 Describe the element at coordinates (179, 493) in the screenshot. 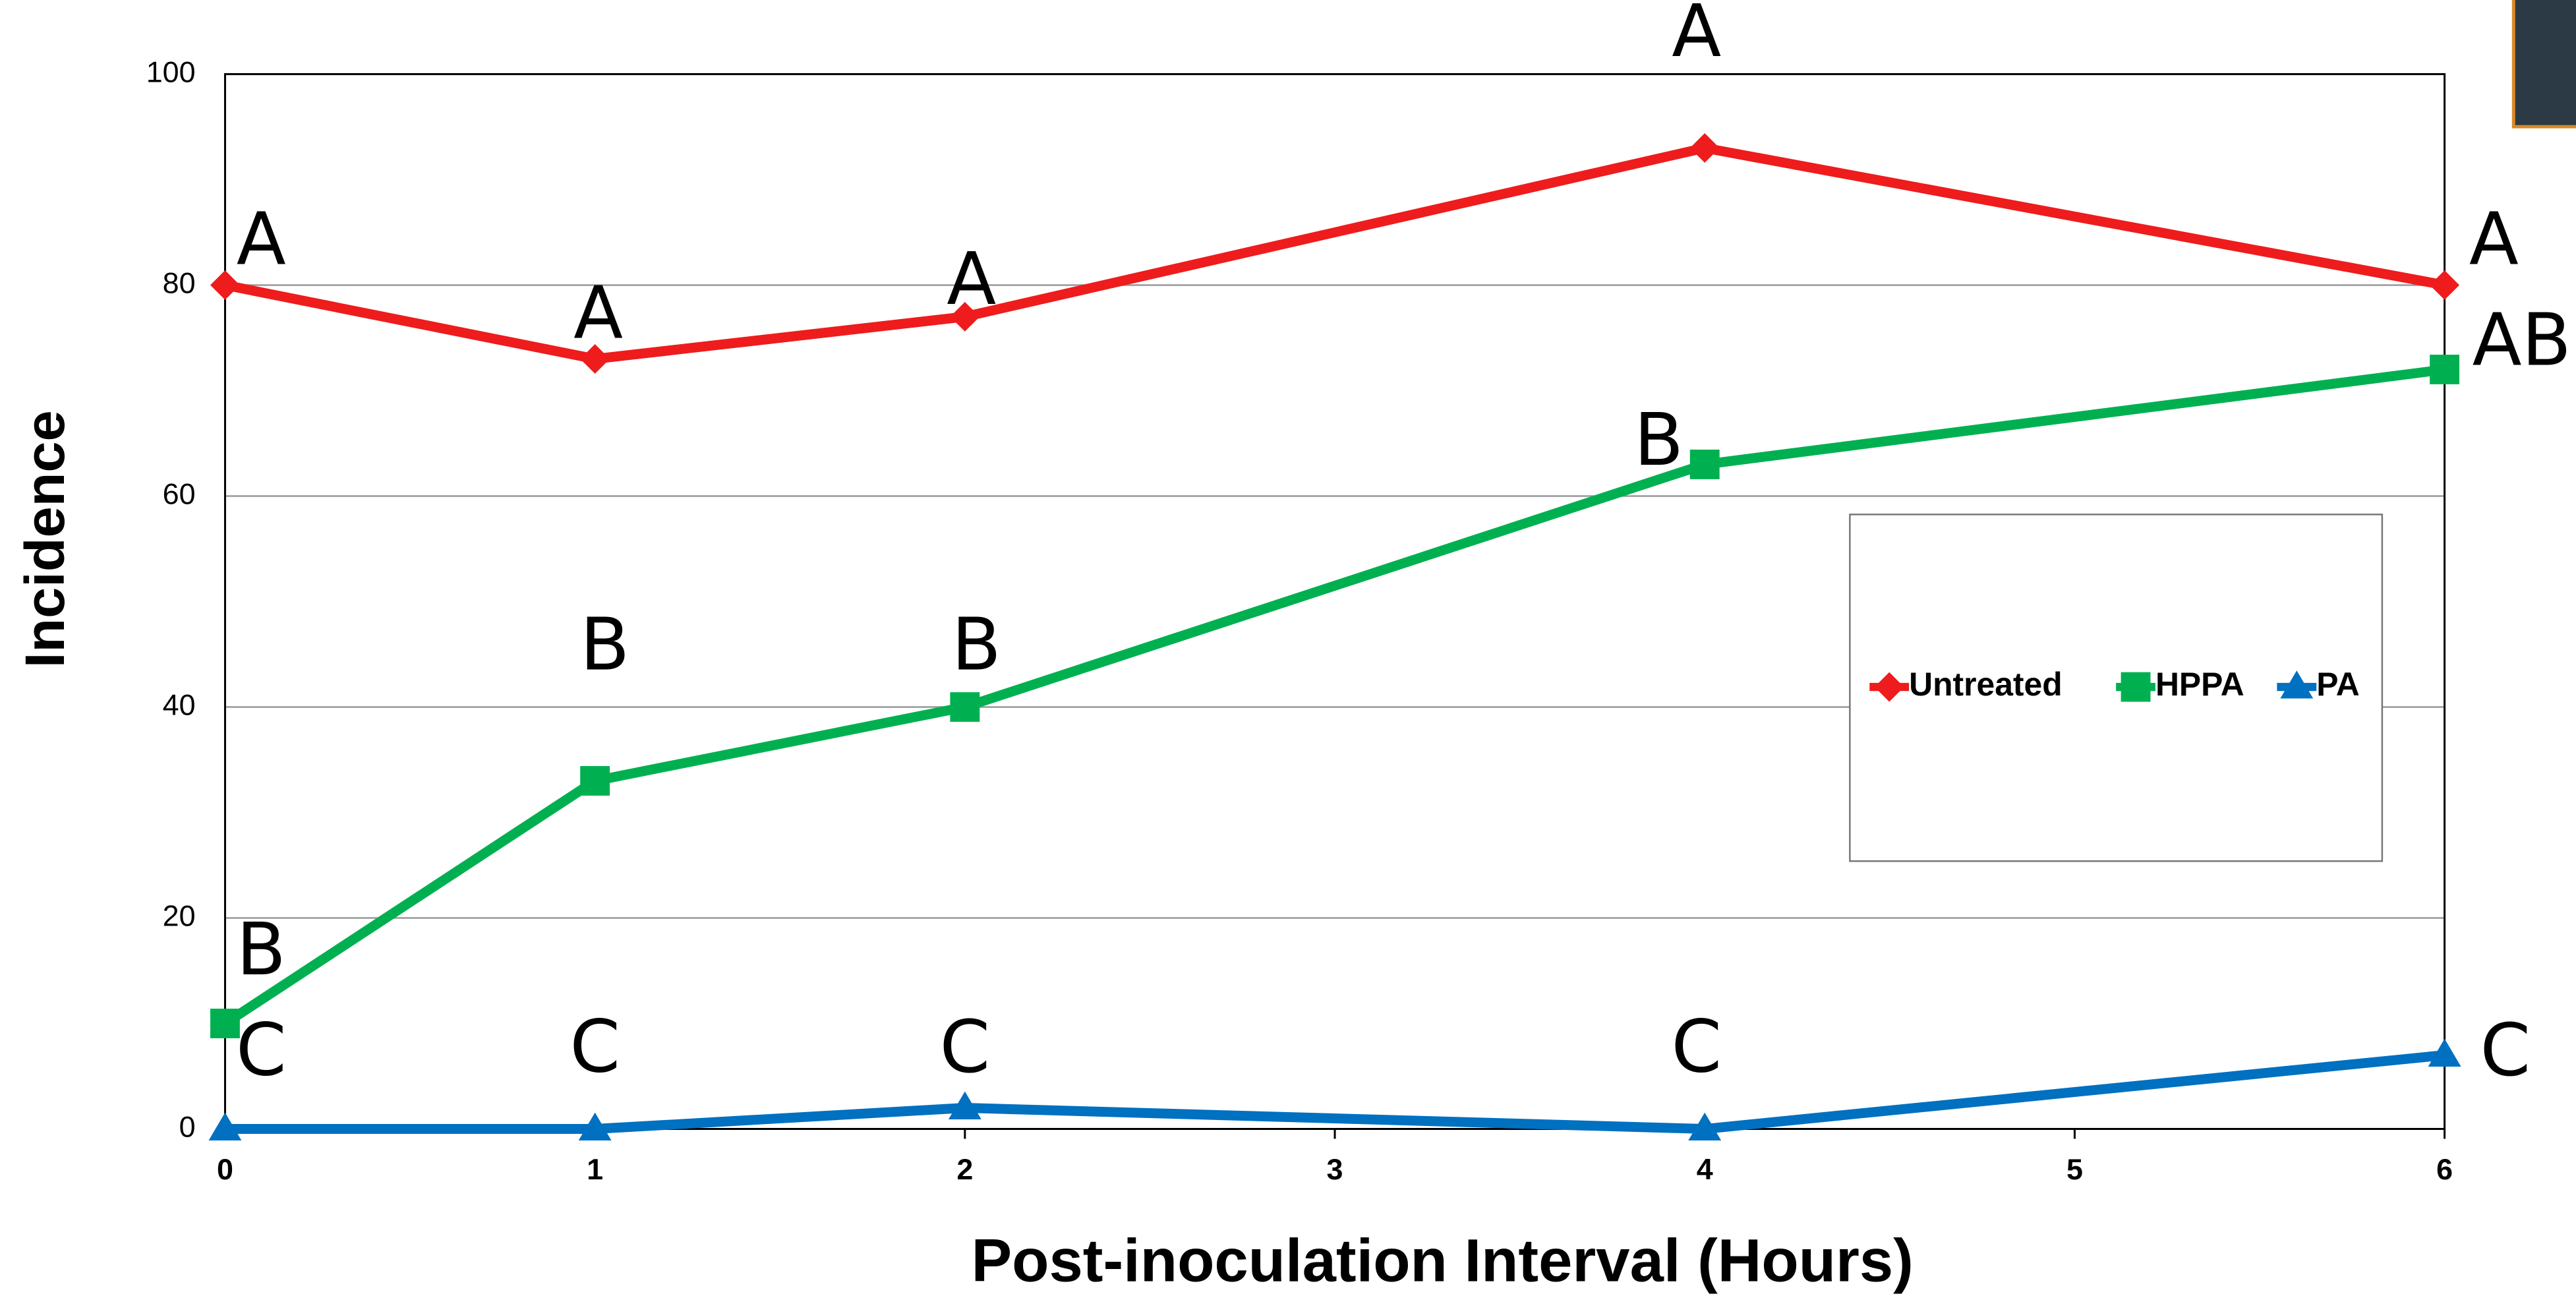

I see `y-tick-label: 60` at that location.